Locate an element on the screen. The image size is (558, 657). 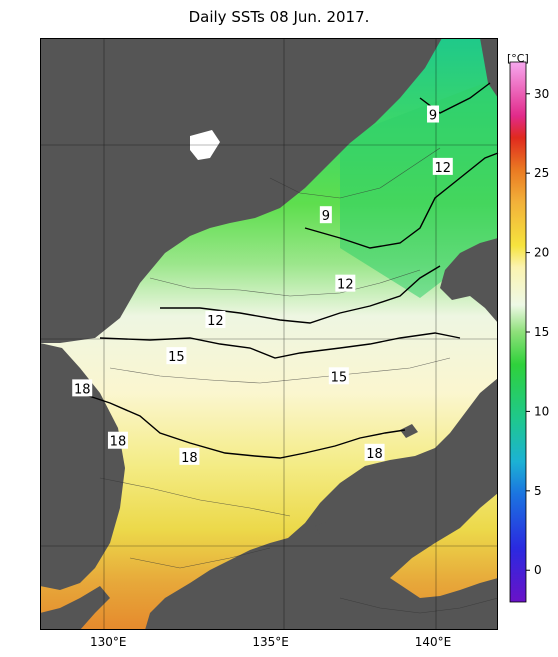
contour-label-6: 15 is located at coordinates (338, 376).